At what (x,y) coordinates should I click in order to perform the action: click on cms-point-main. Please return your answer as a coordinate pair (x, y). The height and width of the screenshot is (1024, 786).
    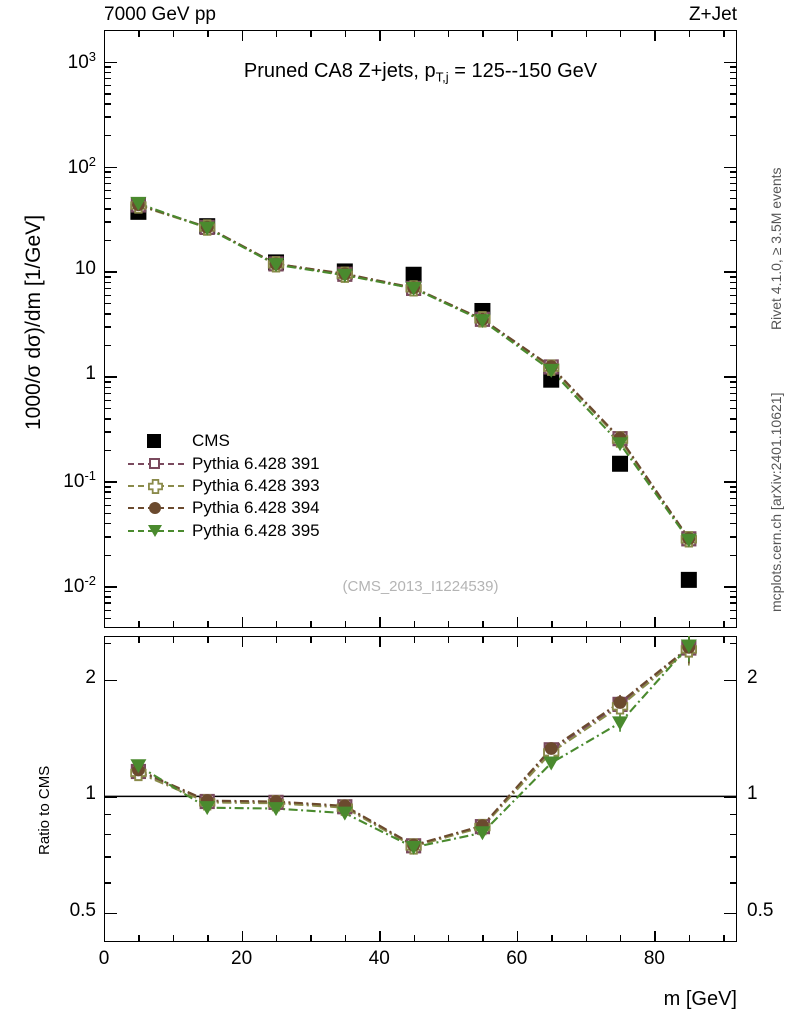
    Looking at the image, I should click on (620, 463).